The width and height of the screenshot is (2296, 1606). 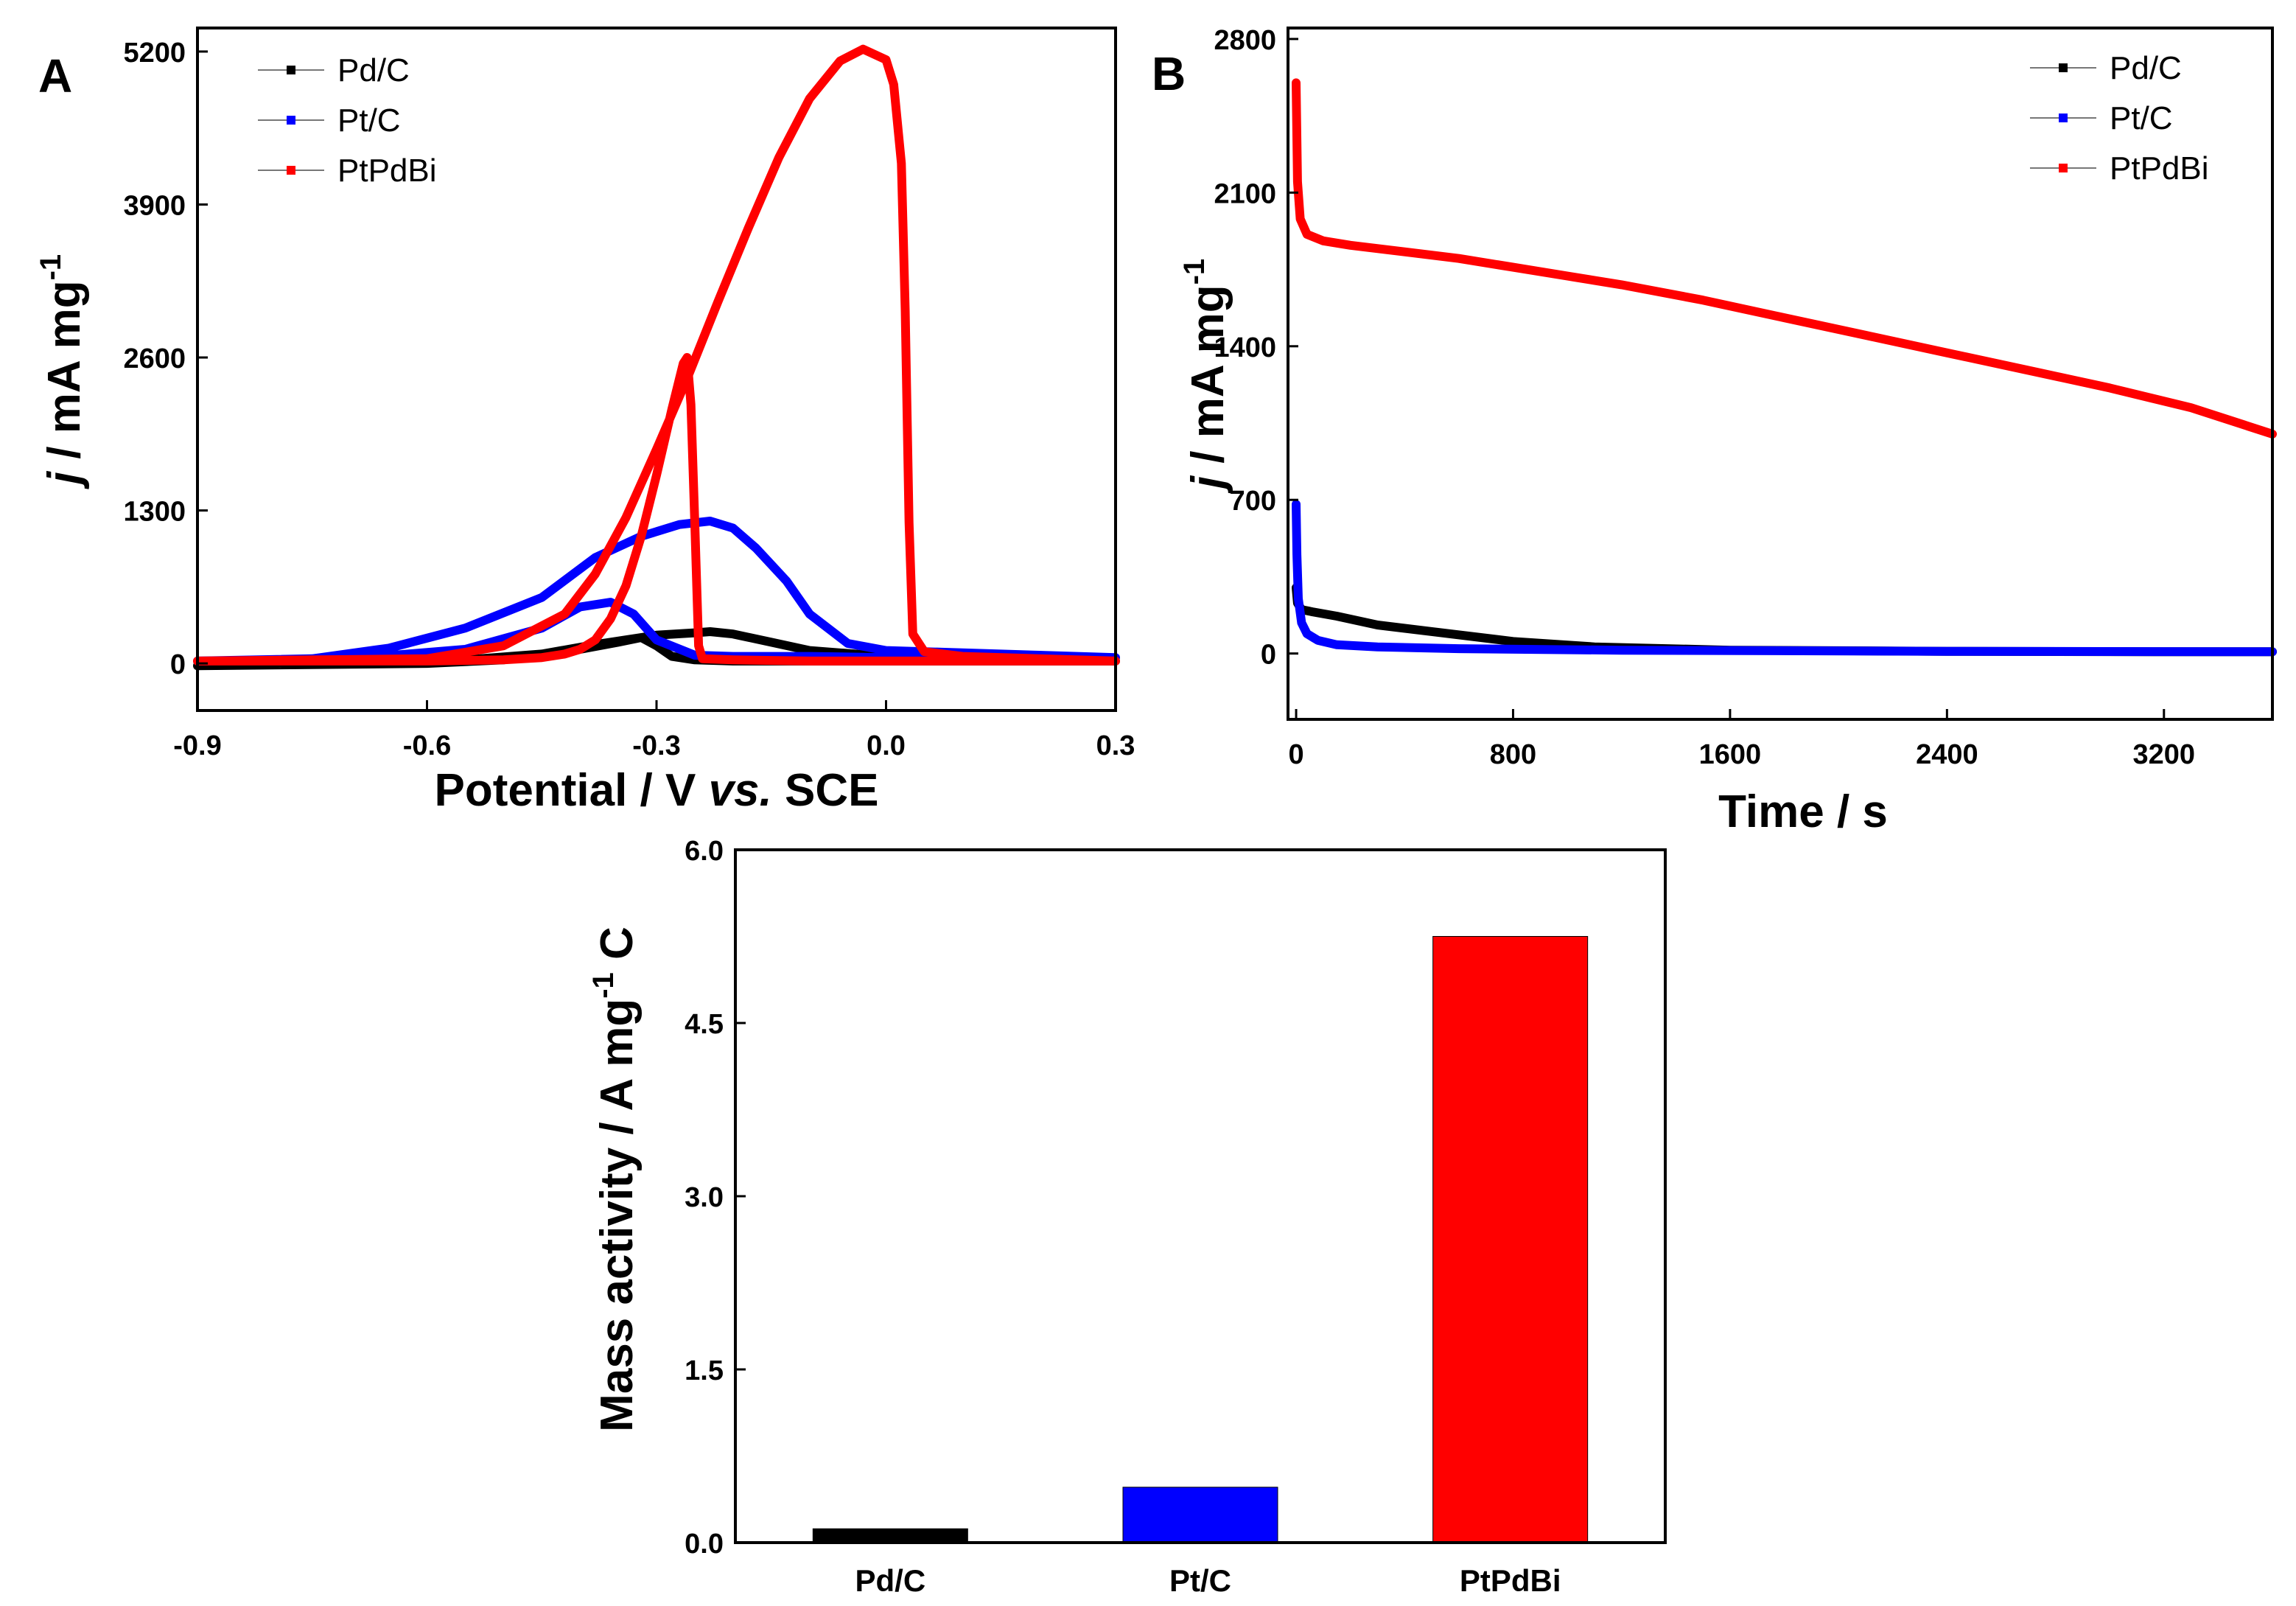 I want to click on panel-b-y-tick-label: 2800, so click(x=1245, y=40).